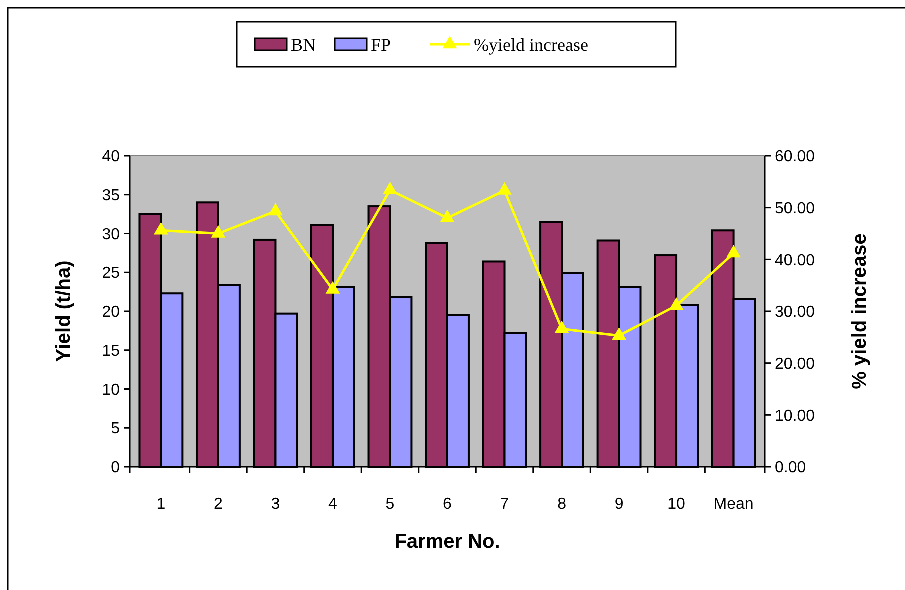  What do you see at coordinates (531, 44) in the screenshot?
I see `legend-label: %yield increase` at bounding box center [531, 44].